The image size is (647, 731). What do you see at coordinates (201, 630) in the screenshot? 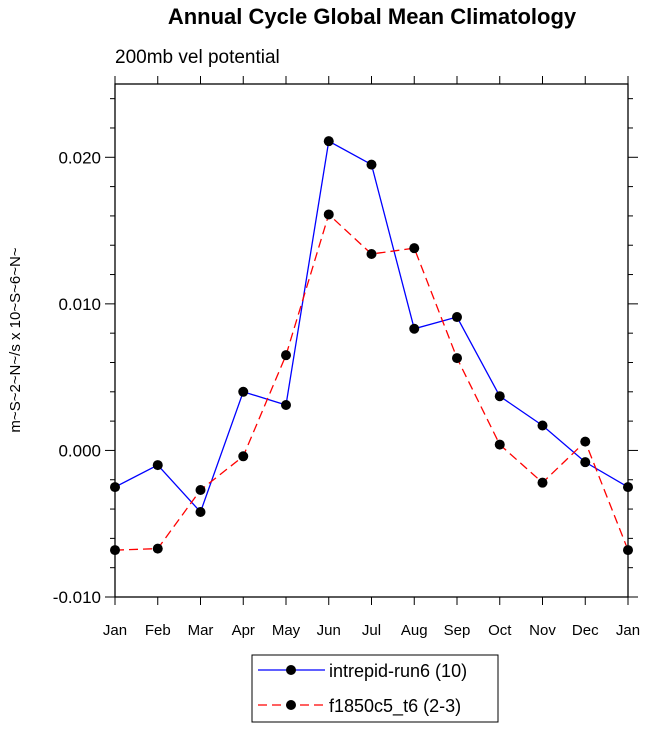
I see `x-tick-label: Mar` at bounding box center [201, 630].